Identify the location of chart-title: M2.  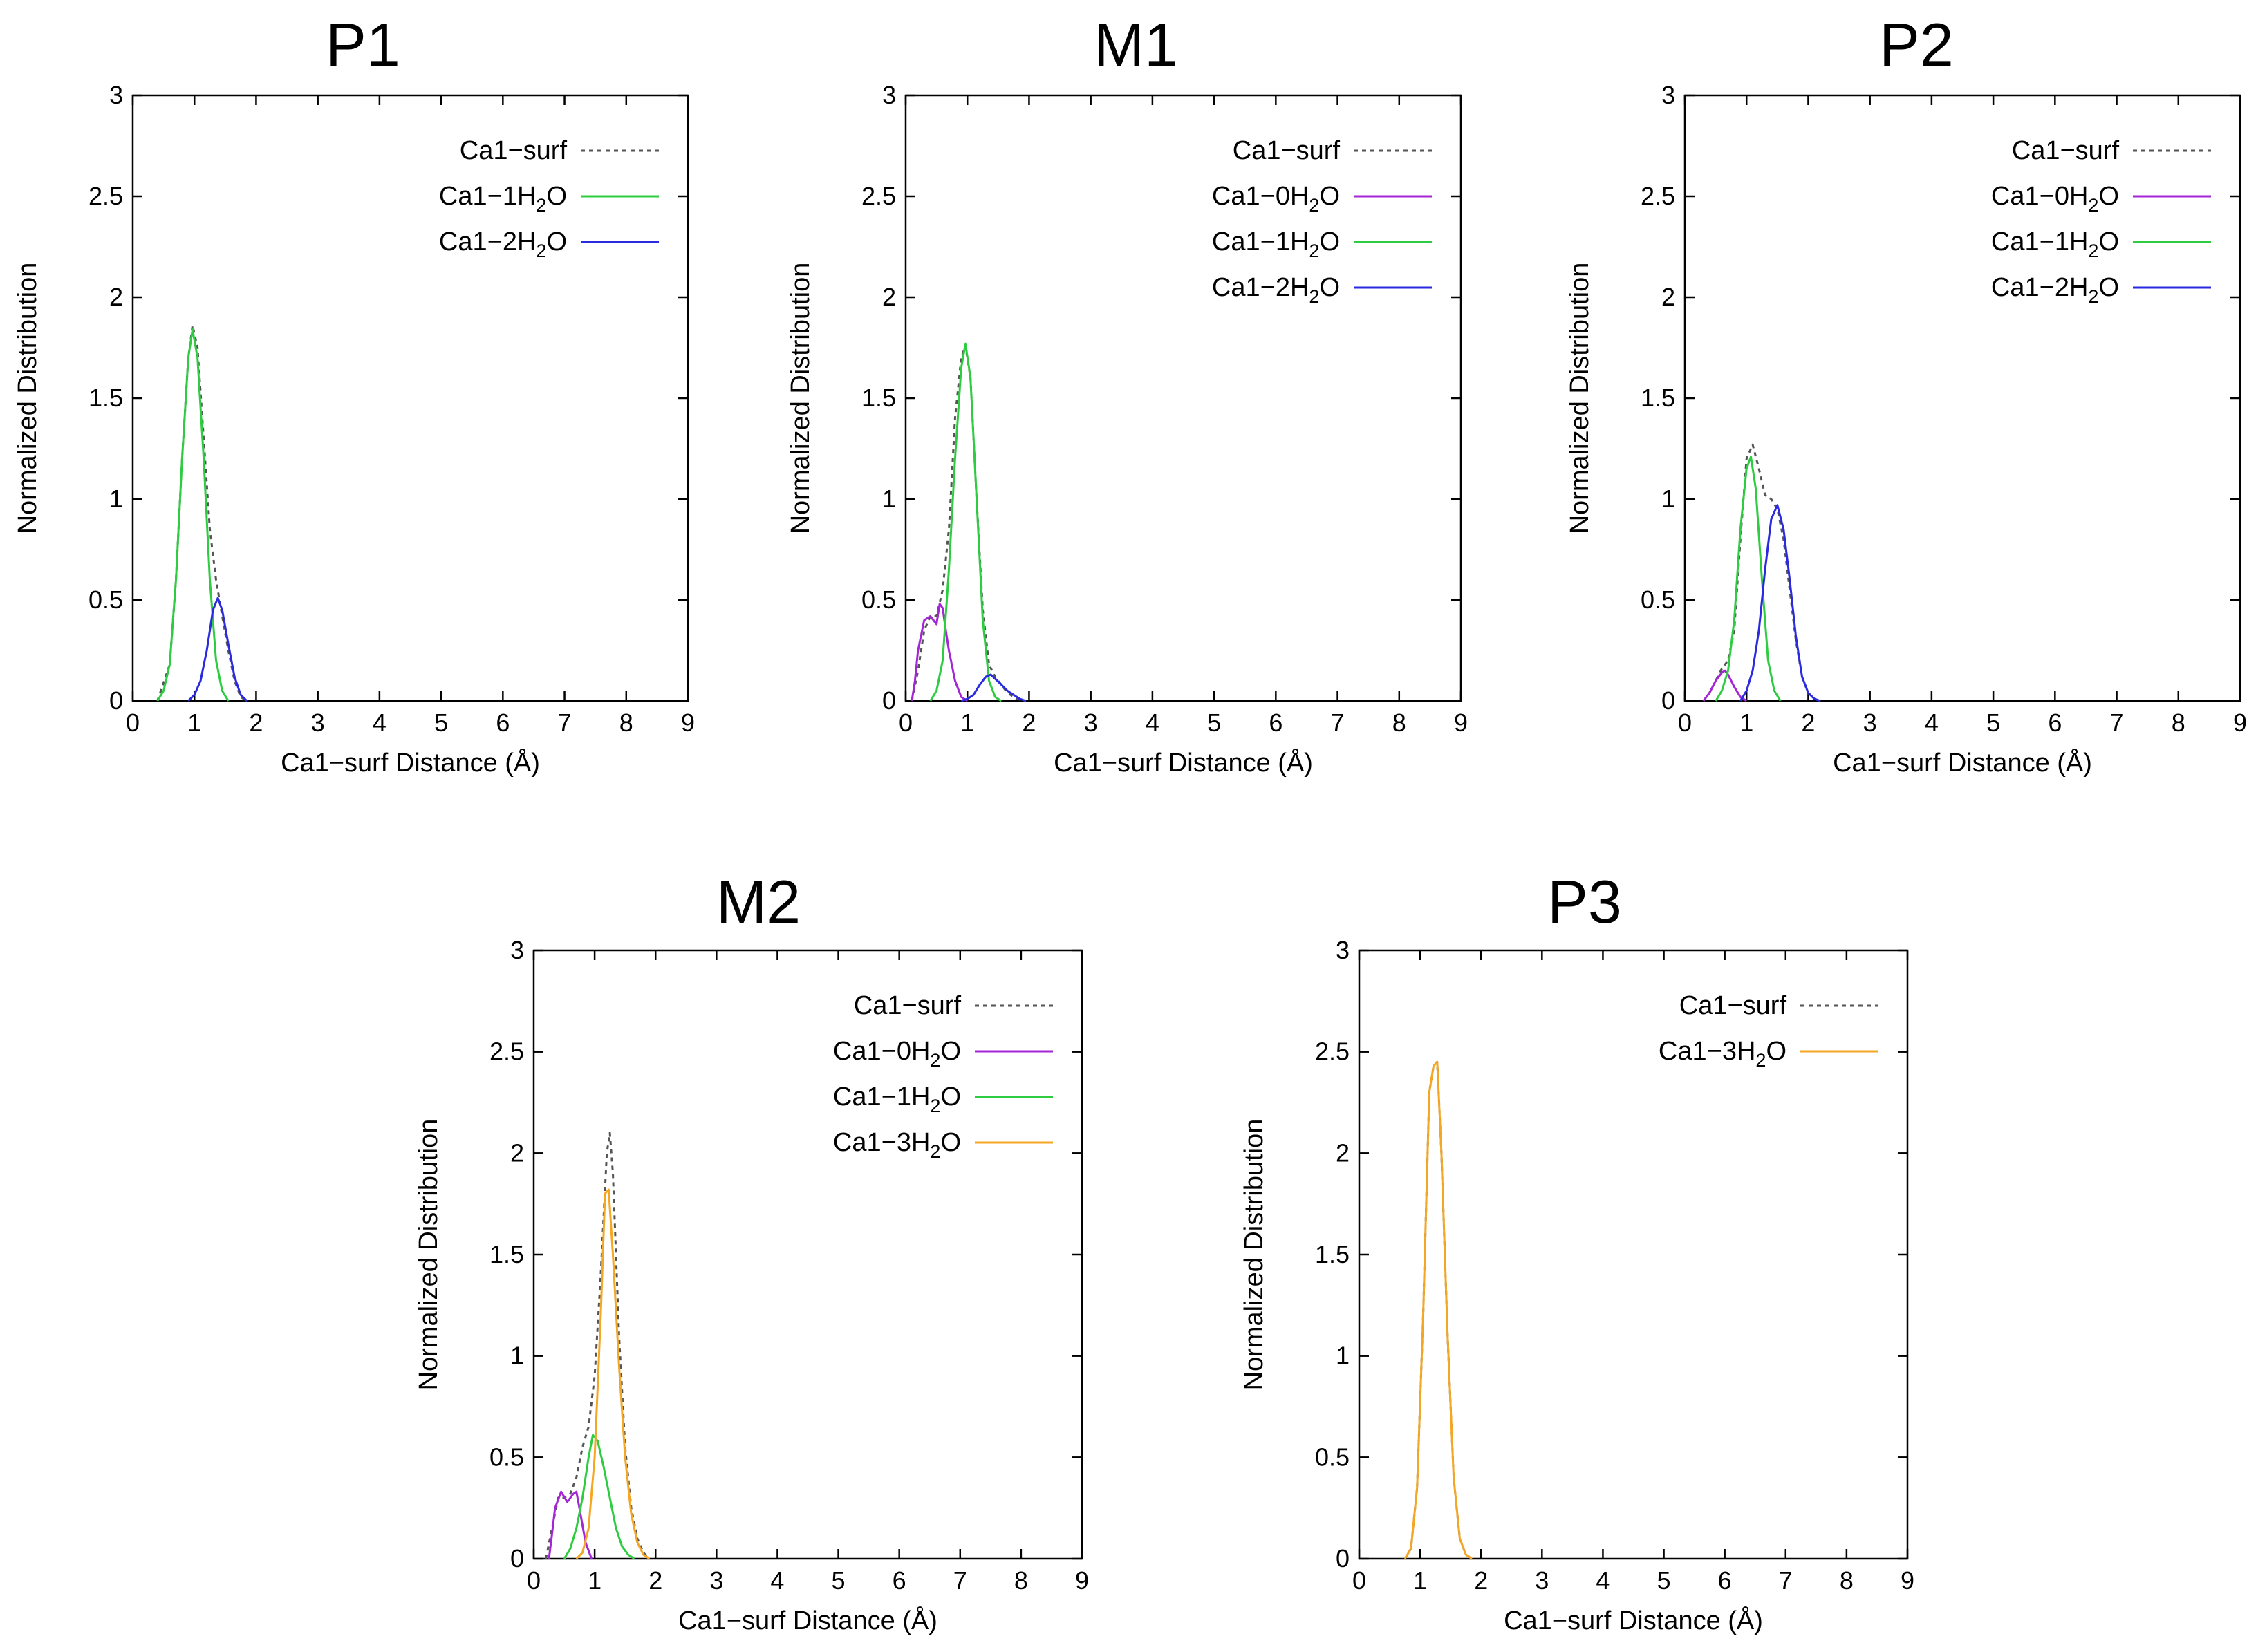
(758, 902).